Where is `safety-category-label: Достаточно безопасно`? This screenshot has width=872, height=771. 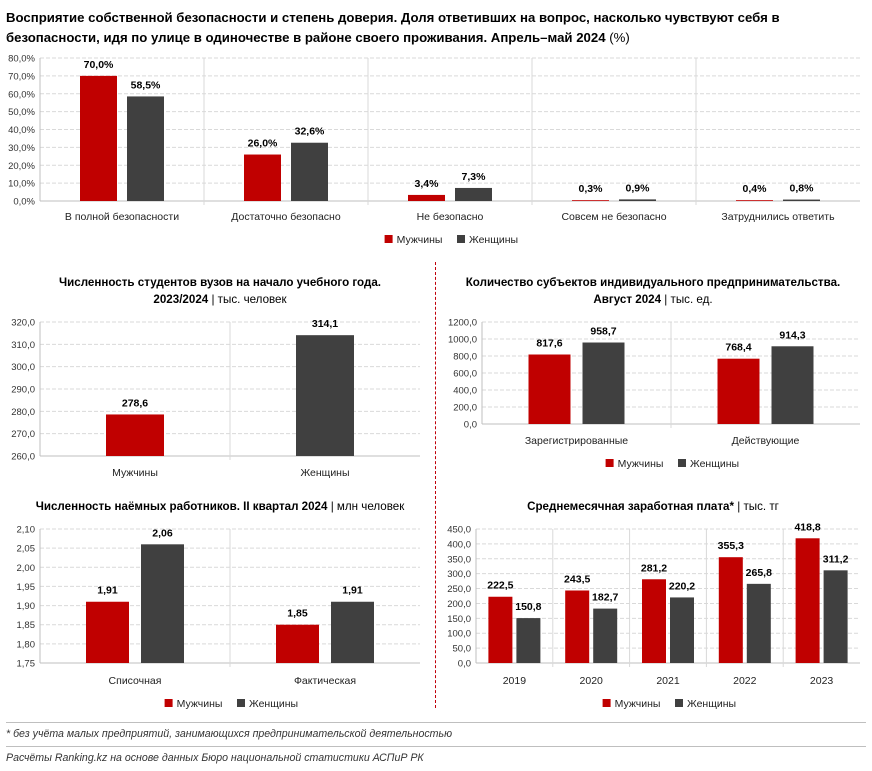
safety-category-label: Достаточно безопасно is located at coordinates (286, 217).